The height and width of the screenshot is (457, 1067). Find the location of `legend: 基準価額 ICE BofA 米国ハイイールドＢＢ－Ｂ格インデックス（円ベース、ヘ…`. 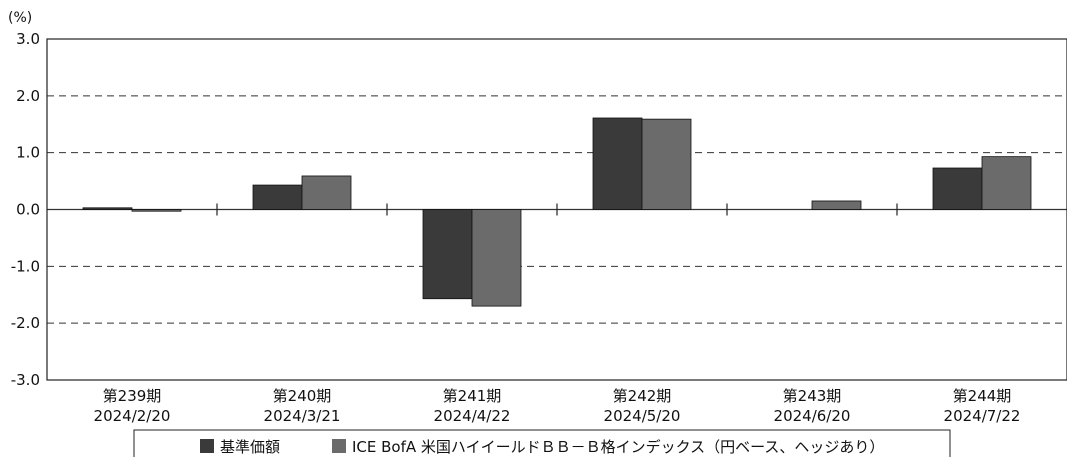

legend: 基準価額 ICE BofA 米国ハイイールドＢＢ－Ｂ格インデックス（円ベース、ヘ… is located at coordinates (542, 443).